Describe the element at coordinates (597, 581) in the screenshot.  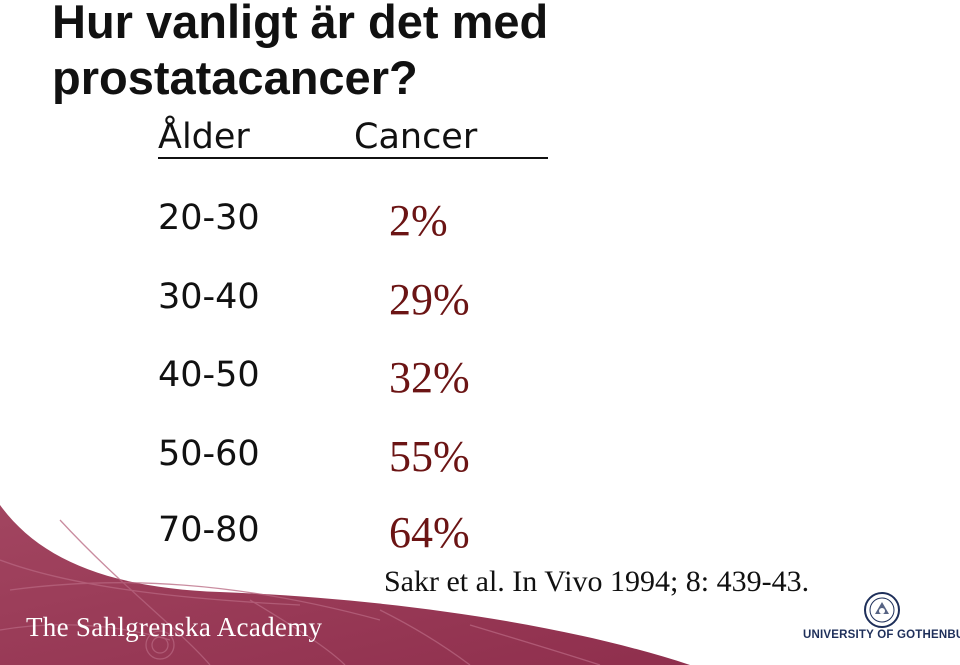
I see `citation: Sakr et al. In Vivo 1994; 8: 439-43.` at that location.